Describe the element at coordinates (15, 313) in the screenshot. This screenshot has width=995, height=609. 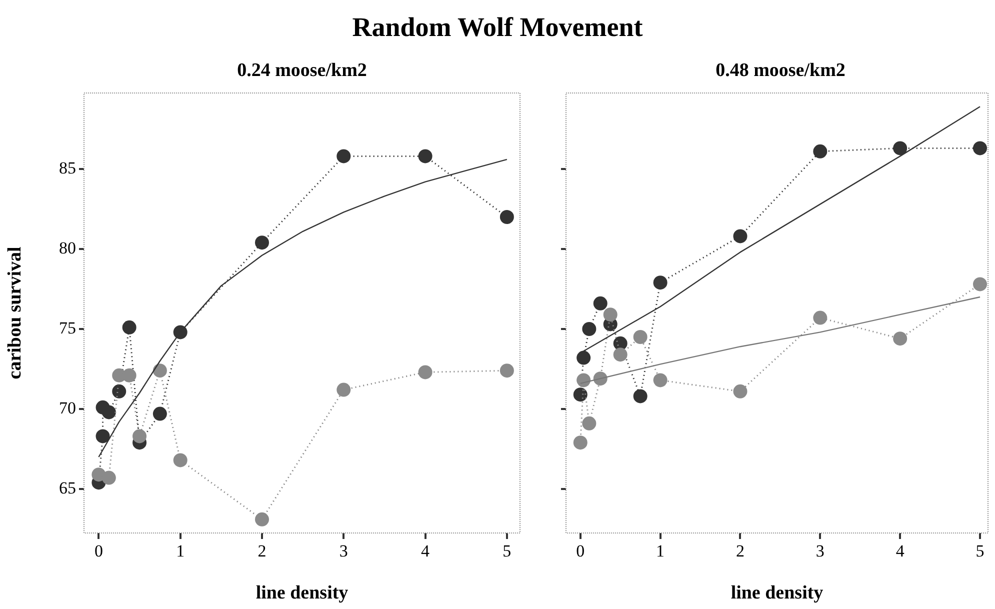
I see `y-axis-title: caribou survival` at that location.